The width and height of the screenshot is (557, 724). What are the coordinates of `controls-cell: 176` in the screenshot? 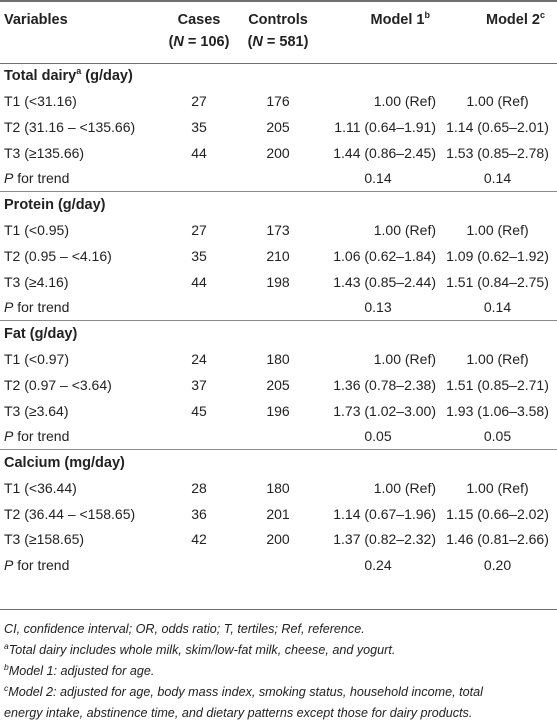 It's located at (278, 101).